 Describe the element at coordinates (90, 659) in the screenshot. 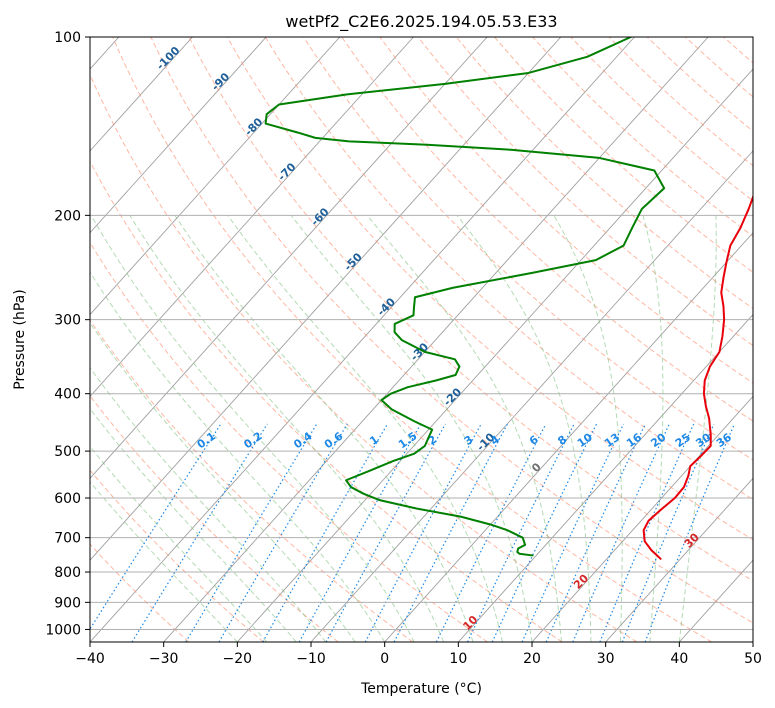

I see `x-tick-label: −40` at that location.